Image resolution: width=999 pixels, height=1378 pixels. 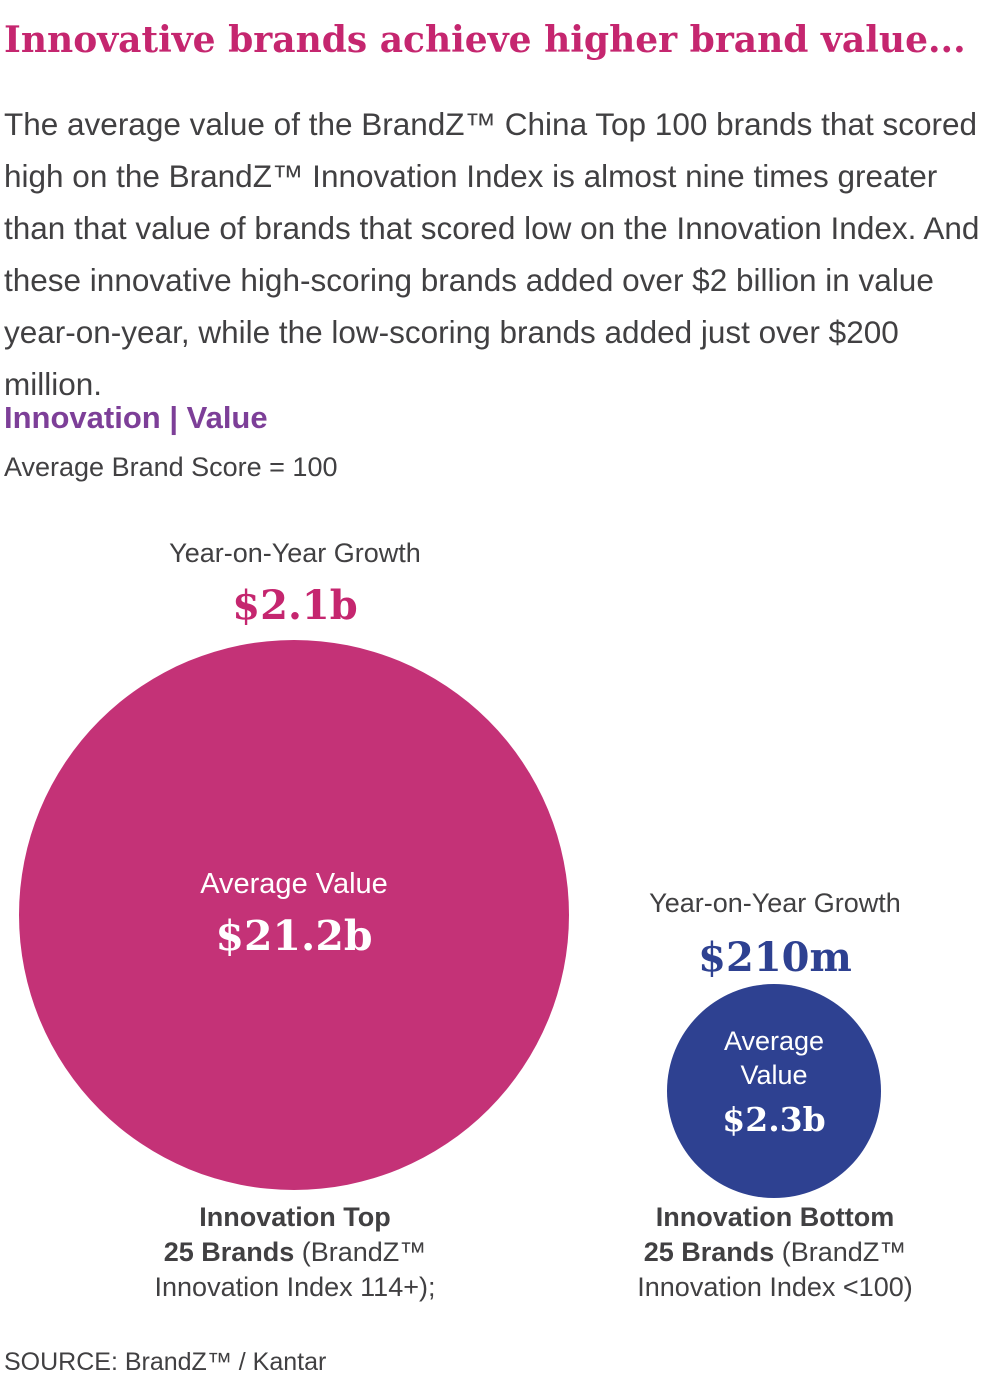 What do you see at coordinates (165, 1362) in the screenshot?
I see `source-attribution: SOURCE: BrandZ™ / Kantar` at bounding box center [165, 1362].